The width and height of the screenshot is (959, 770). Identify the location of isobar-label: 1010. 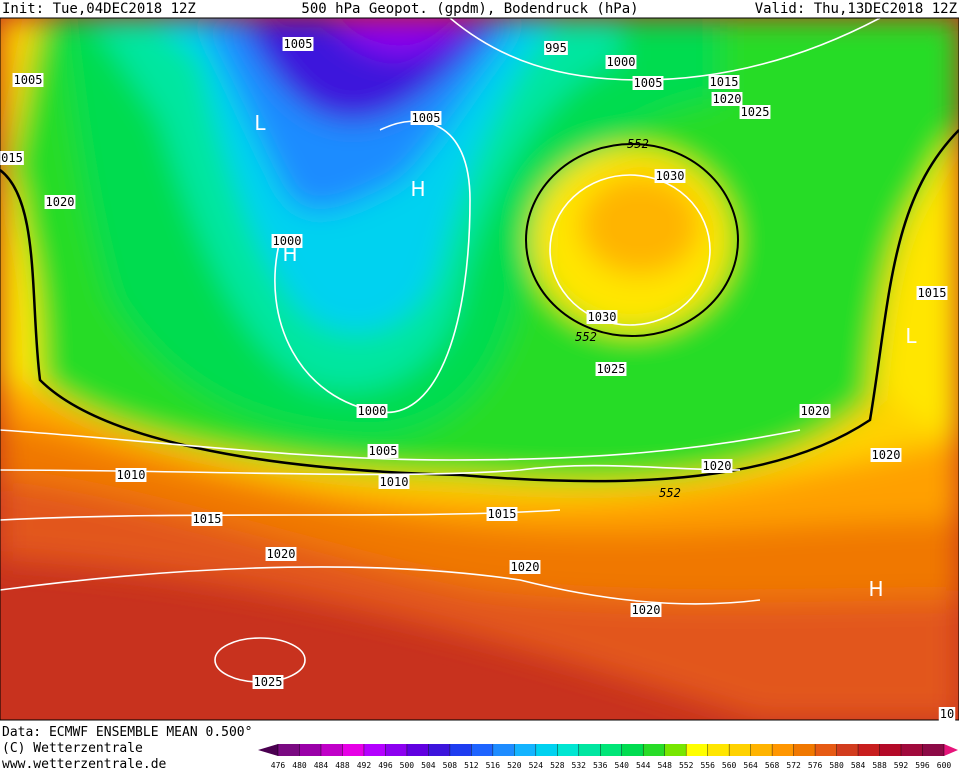
(131, 475).